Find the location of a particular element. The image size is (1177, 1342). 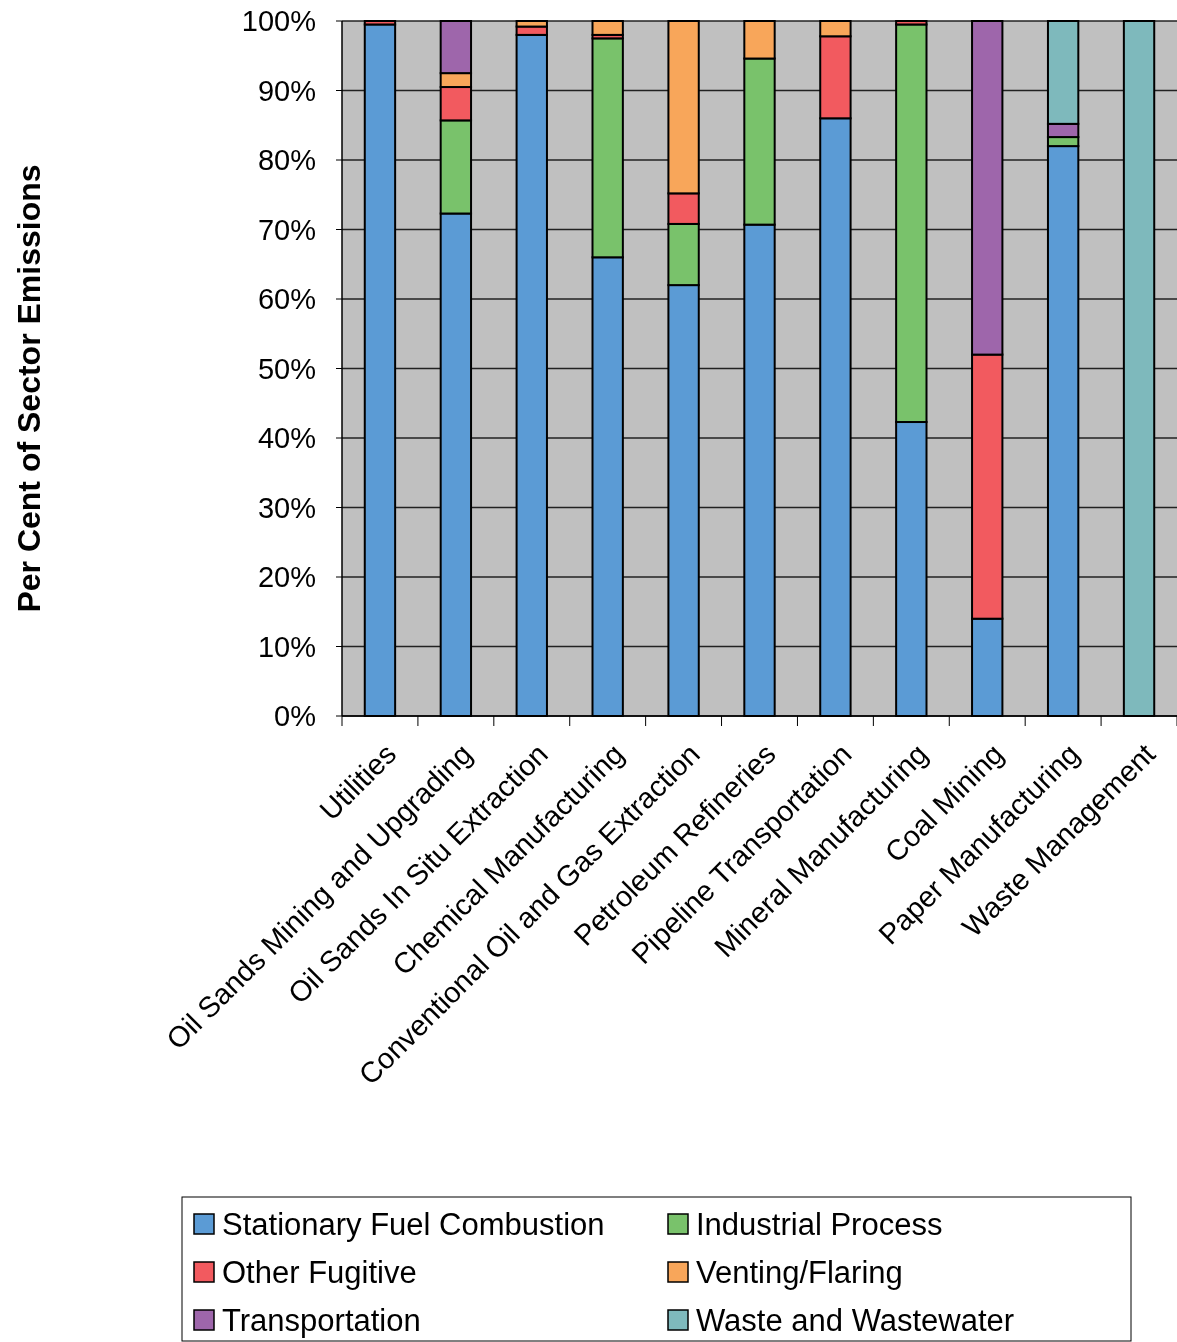

y-tick-label: 50% is located at coordinates (286, 368).